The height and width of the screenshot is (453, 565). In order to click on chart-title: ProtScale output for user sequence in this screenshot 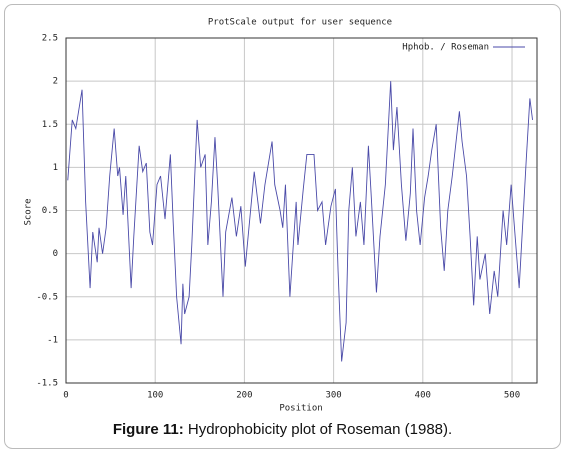, I will do `click(300, 23)`.